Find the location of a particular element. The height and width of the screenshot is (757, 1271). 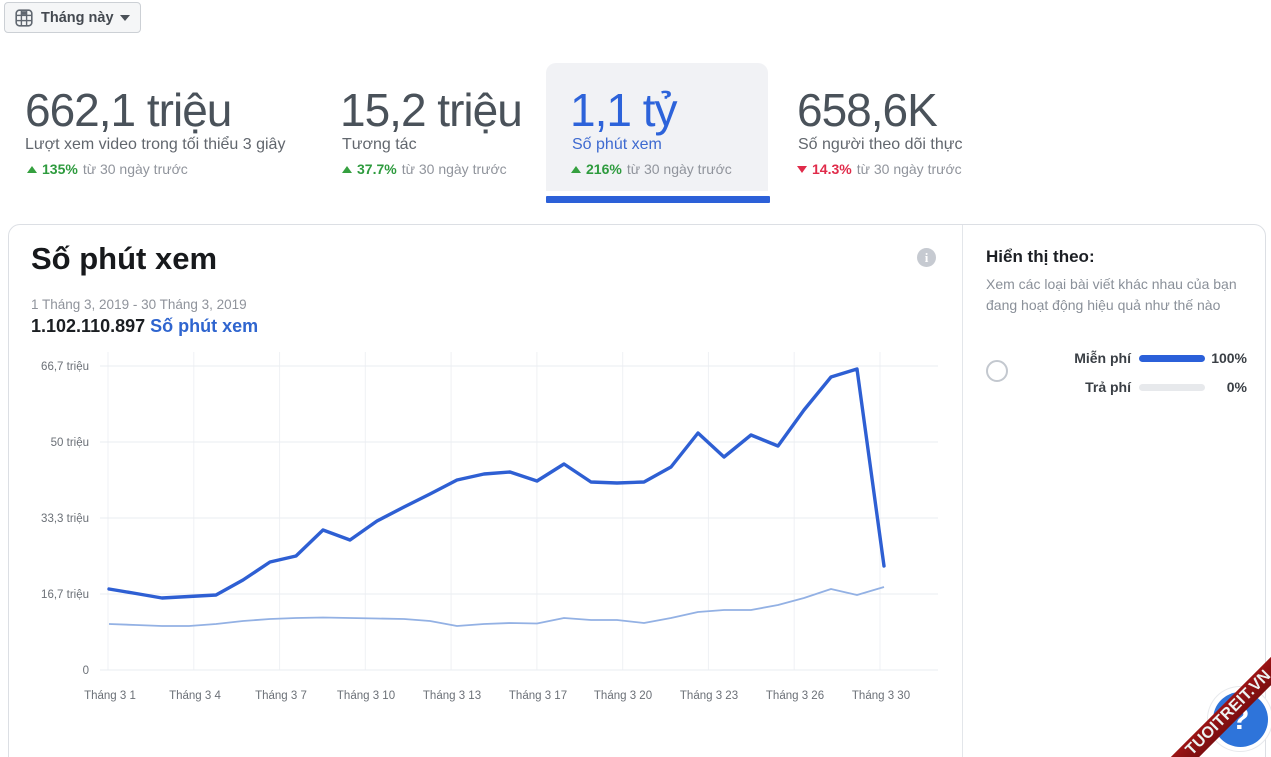

svg-text: 50 triệu is located at coordinates (70, 443).